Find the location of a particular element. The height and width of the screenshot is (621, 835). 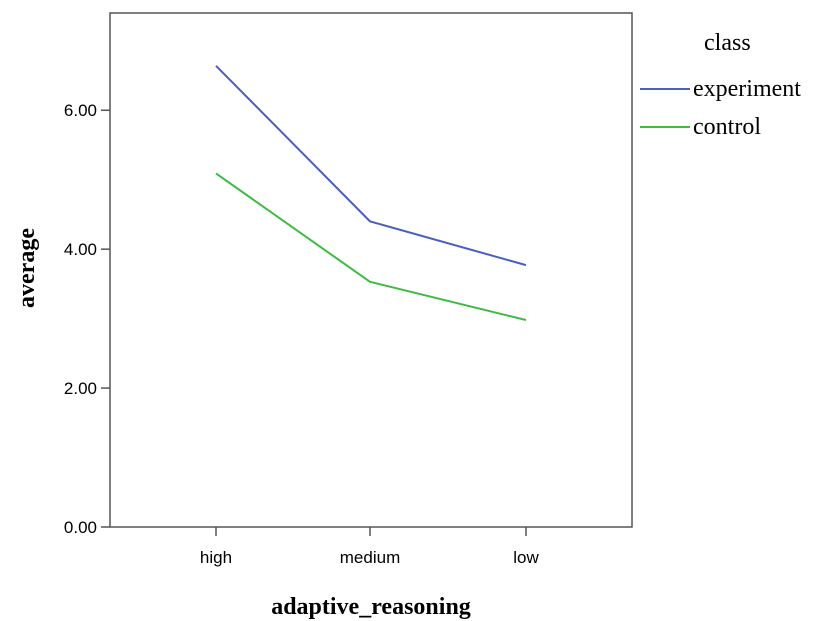

x-tick-label: high is located at coordinates (216, 557).